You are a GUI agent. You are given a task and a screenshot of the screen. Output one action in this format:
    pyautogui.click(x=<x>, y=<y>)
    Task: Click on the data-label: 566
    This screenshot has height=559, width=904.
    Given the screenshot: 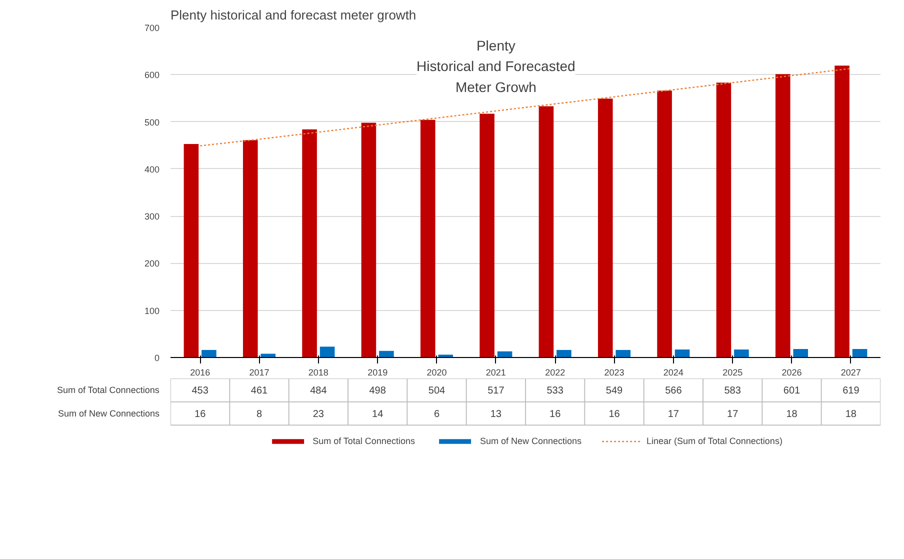 What is the action you would take?
    pyautogui.click(x=673, y=391)
    